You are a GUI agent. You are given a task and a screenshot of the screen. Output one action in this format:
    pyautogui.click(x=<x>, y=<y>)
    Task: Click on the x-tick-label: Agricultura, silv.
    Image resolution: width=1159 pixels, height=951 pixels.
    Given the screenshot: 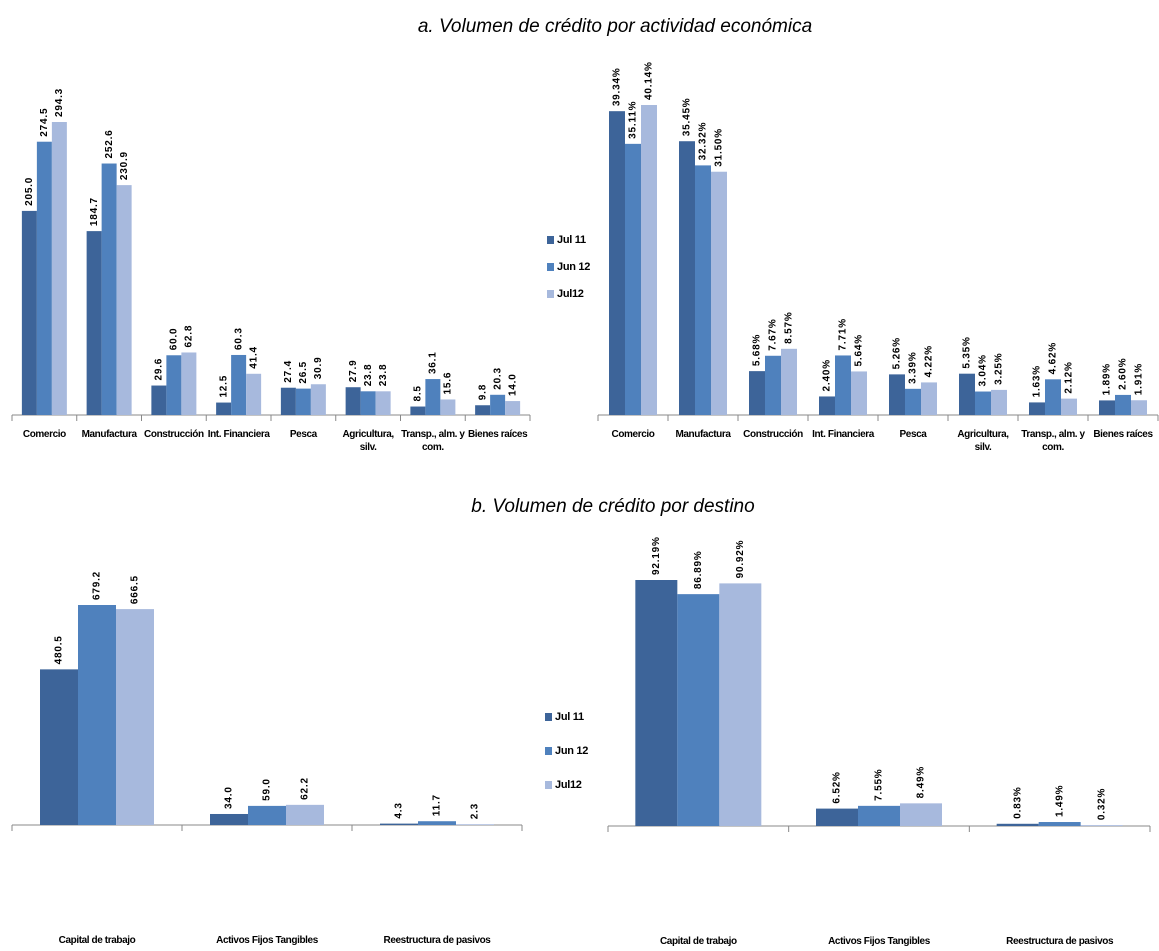 What is the action you would take?
    pyautogui.click(x=983, y=441)
    